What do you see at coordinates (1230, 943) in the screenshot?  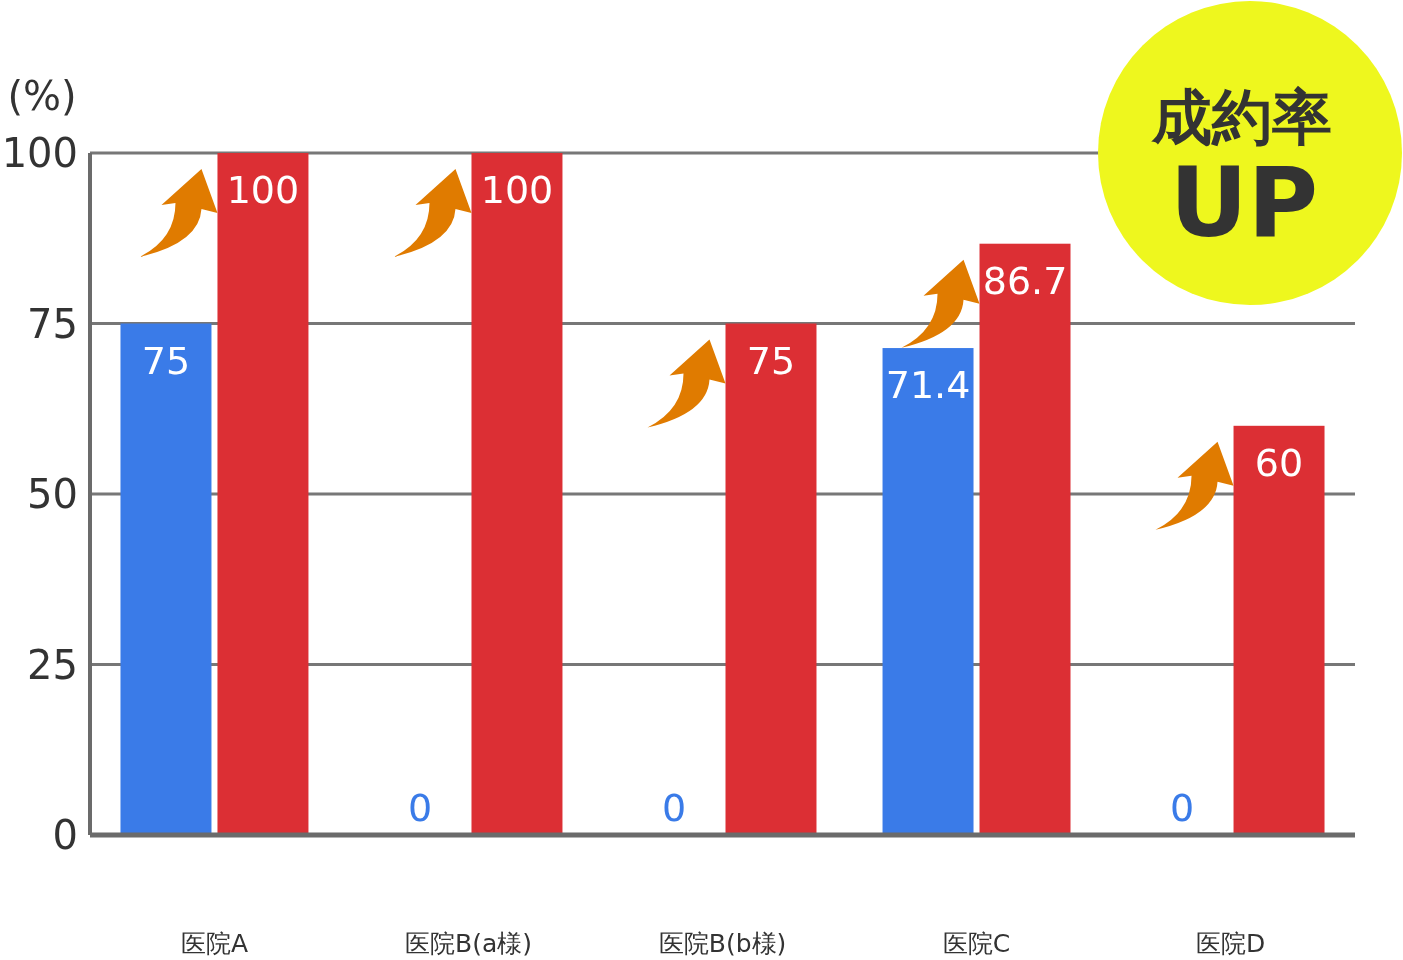 I see `x-tick-label: 医院D` at bounding box center [1230, 943].